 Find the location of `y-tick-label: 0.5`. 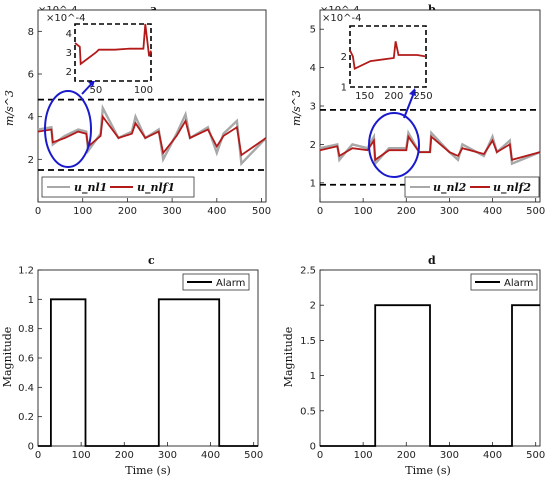

y-tick-label: 0.5 is located at coordinates (308, 411).